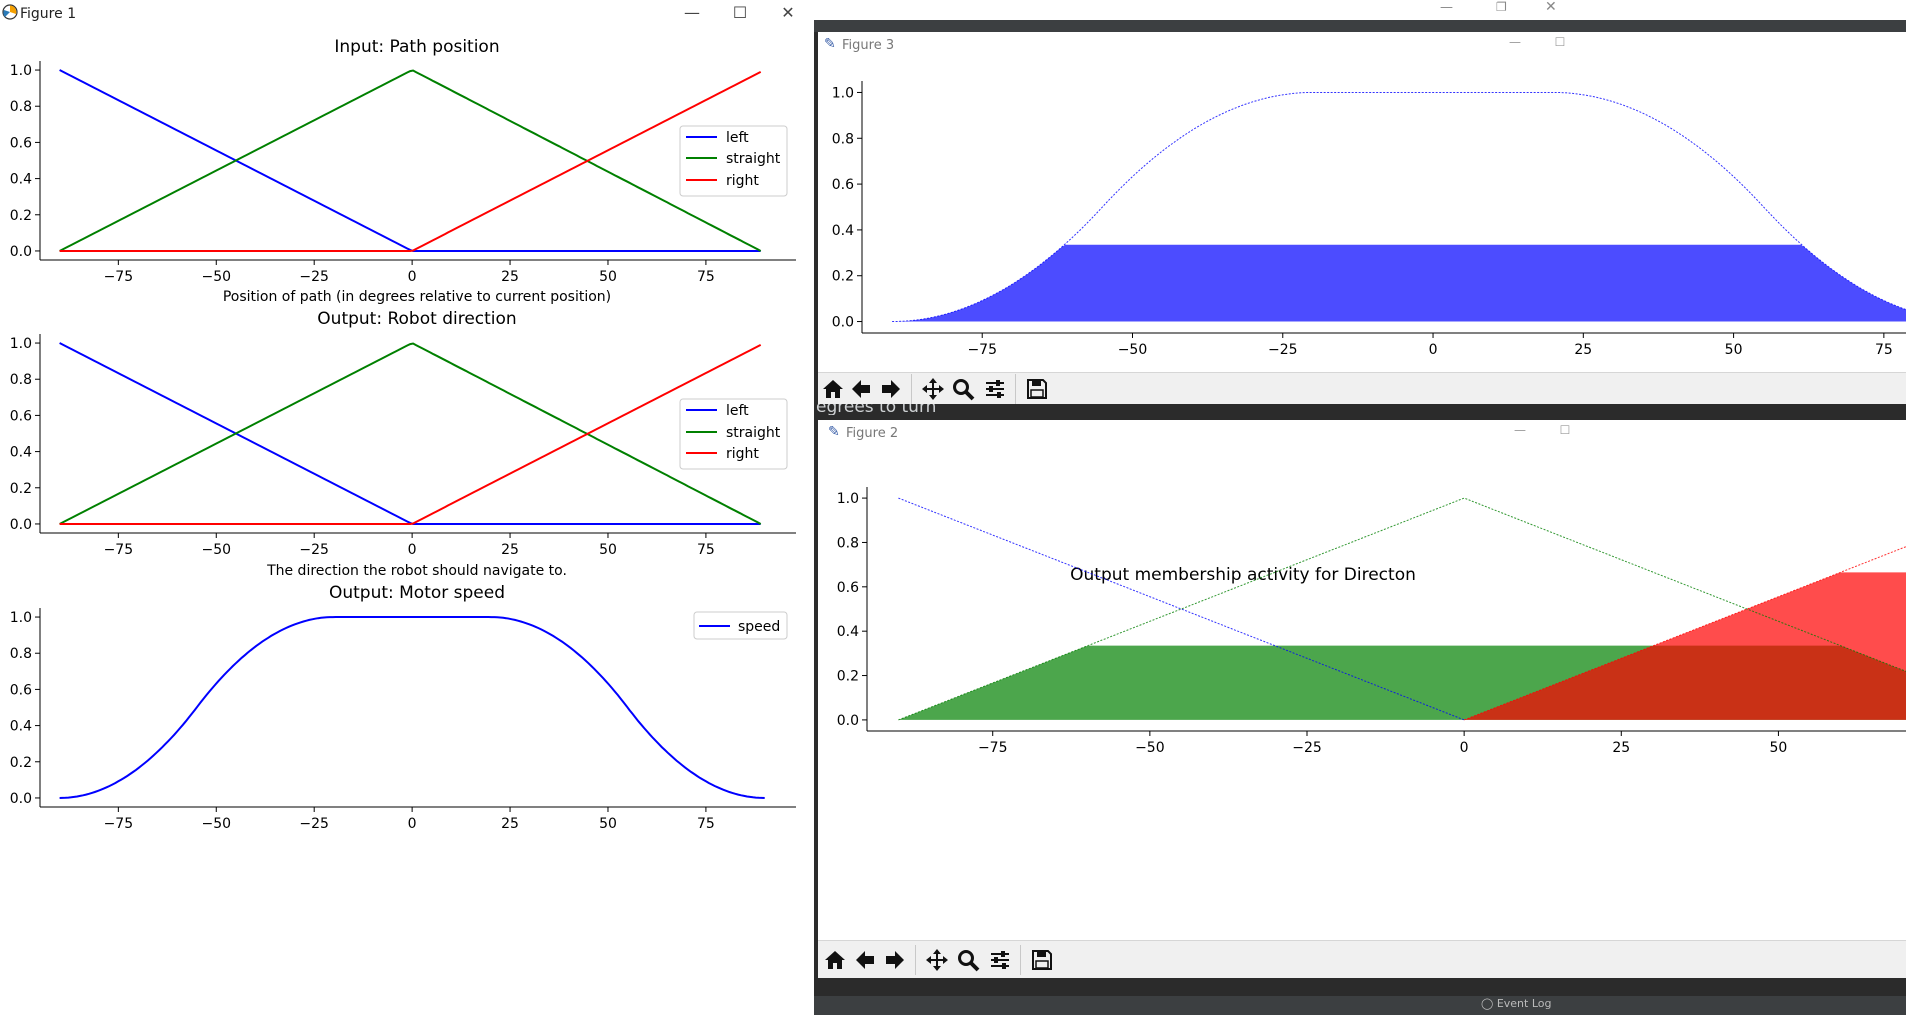 The image size is (1906, 1015). Describe the element at coordinates (1362, 46) in the screenshot. I see `figure-3-titlebar: ✎ Figure 3 — ☐` at that location.